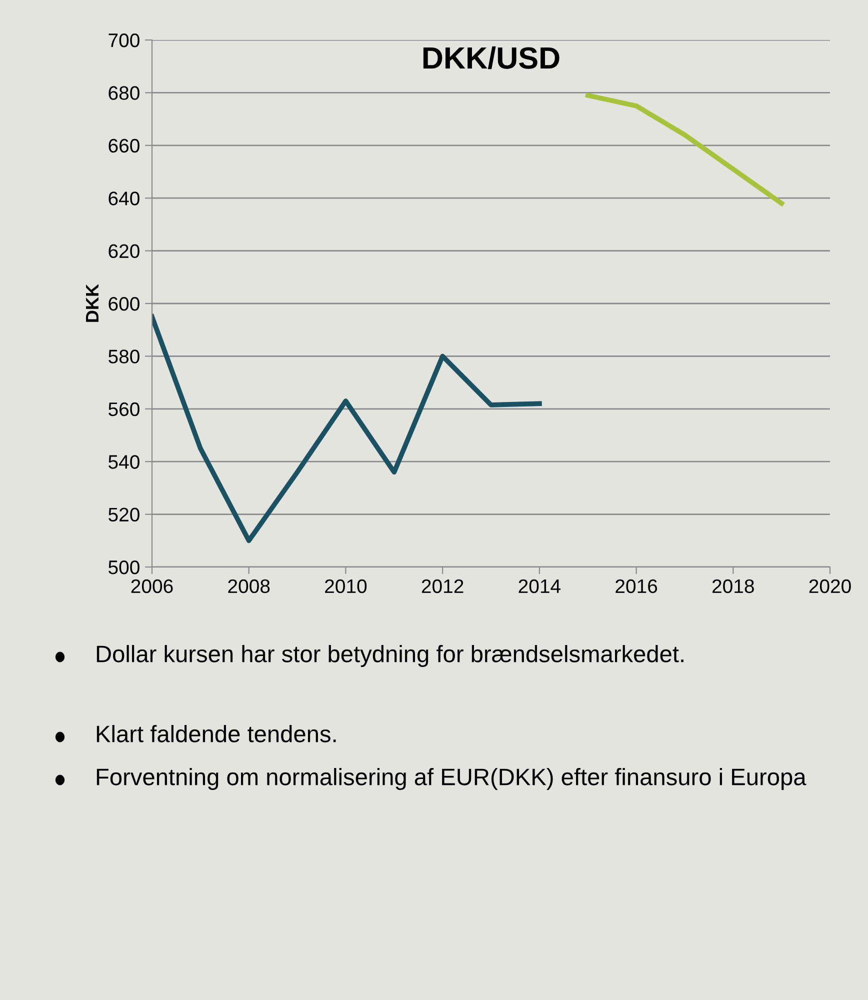  Describe the element at coordinates (124, 409) in the screenshot. I see `y-tick-label: 560` at that location.